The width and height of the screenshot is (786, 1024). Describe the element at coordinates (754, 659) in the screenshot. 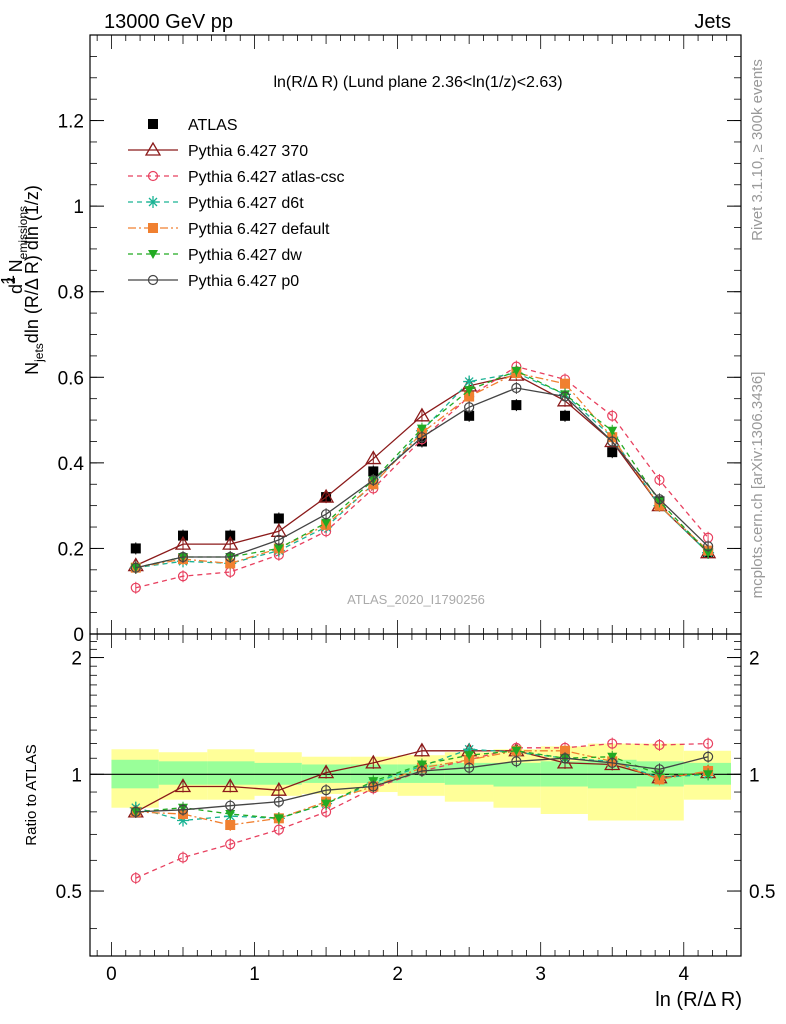

I see `ratio-y-tick-label-right: 2` at that location.